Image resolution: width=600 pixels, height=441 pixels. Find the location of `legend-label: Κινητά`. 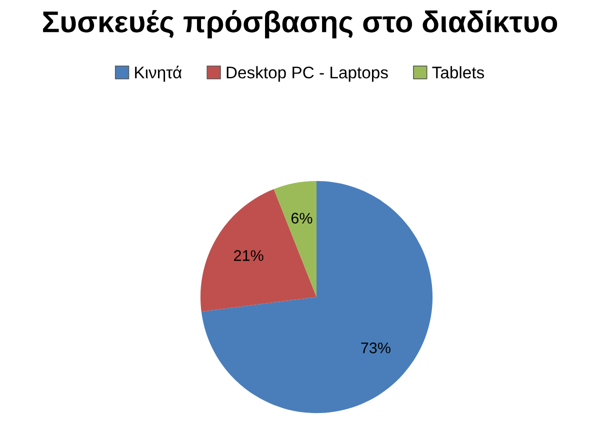

legend-label: Κινητά is located at coordinates (158, 74).